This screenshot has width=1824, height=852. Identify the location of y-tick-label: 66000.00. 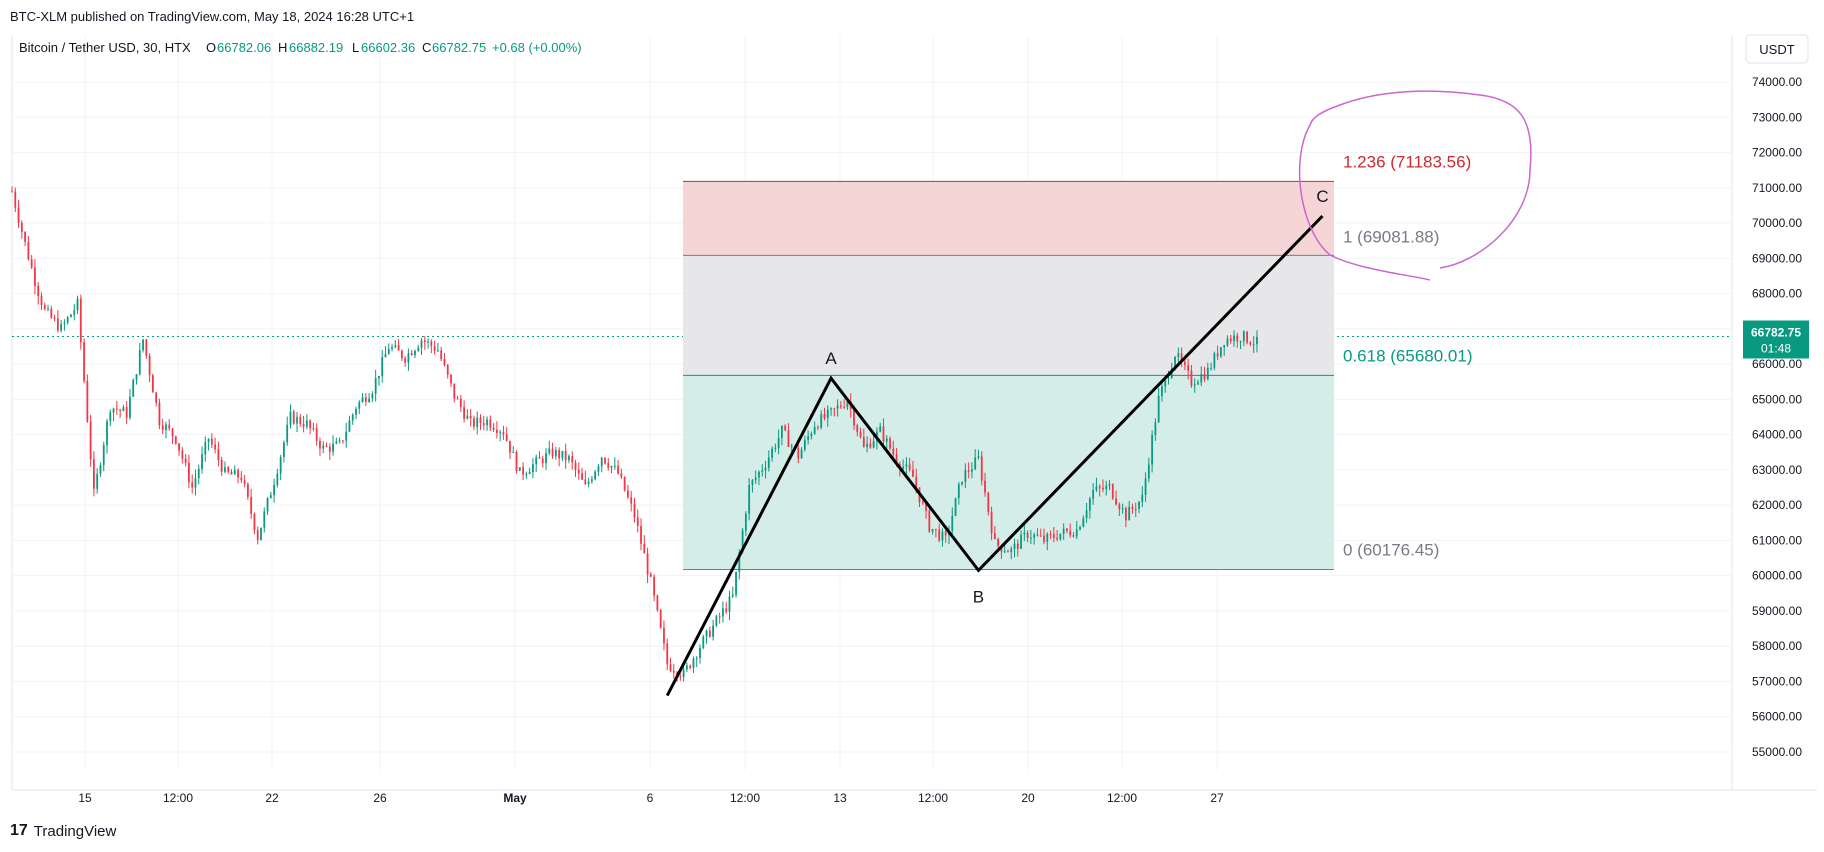
(1777, 364).